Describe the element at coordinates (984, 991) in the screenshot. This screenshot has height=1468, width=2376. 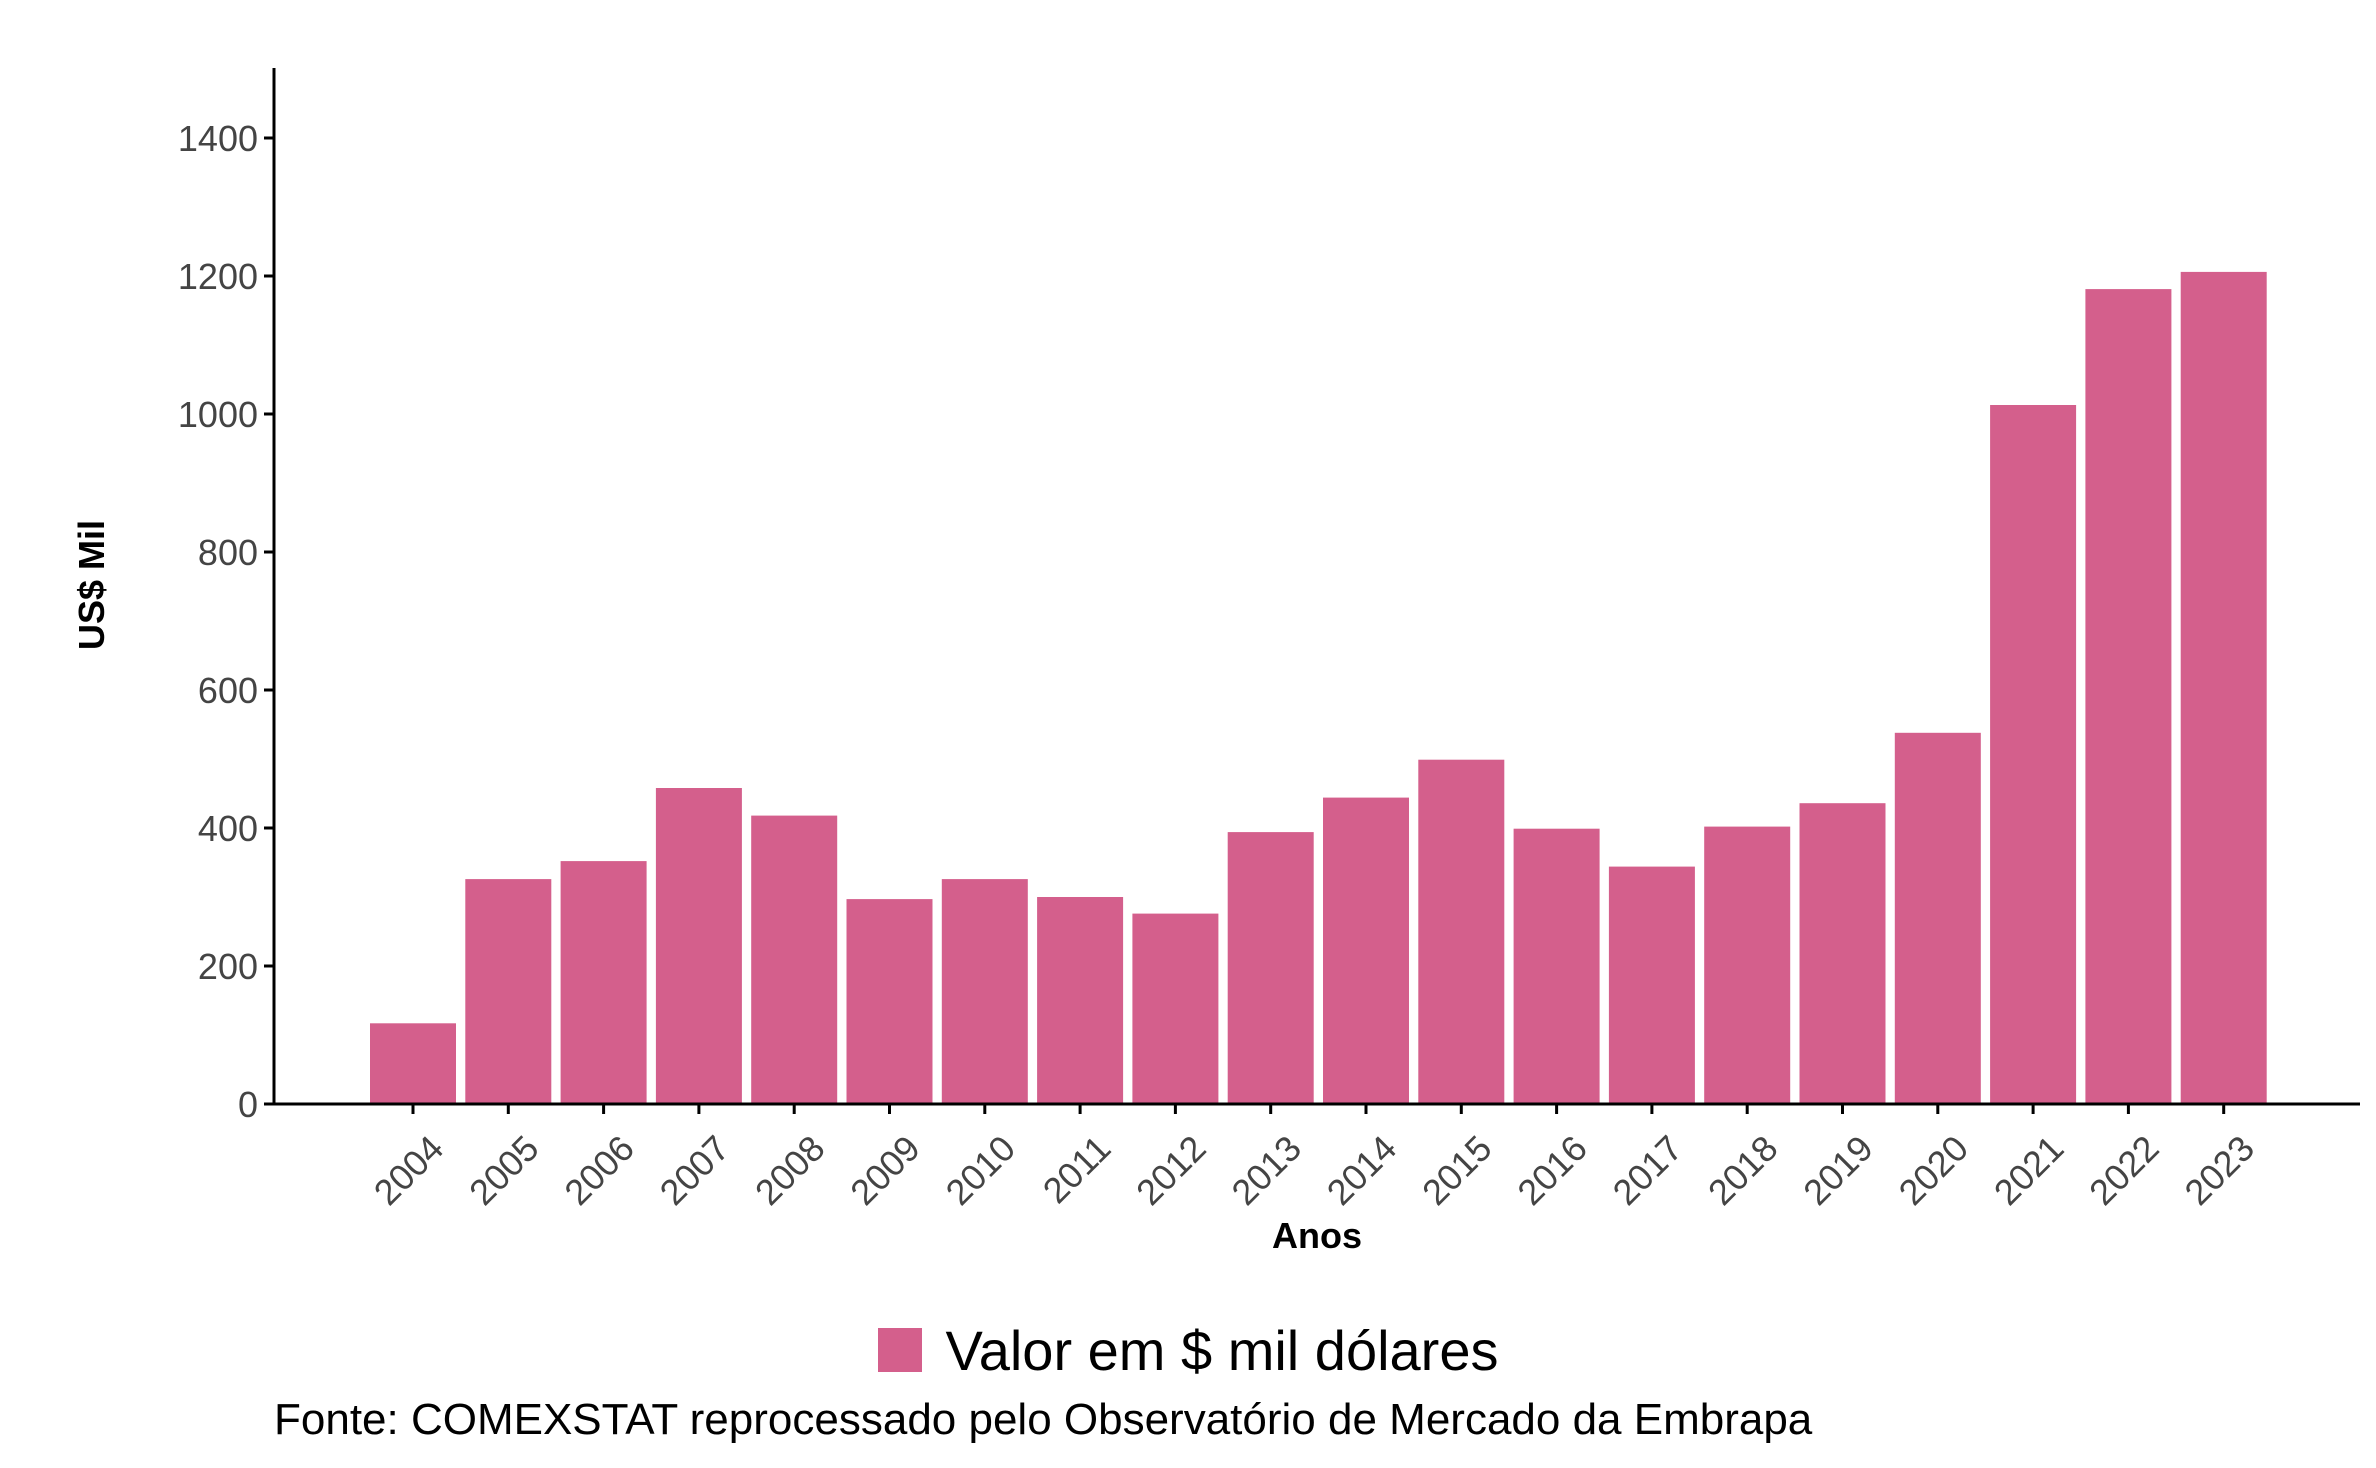
I see `bar-2010` at that location.